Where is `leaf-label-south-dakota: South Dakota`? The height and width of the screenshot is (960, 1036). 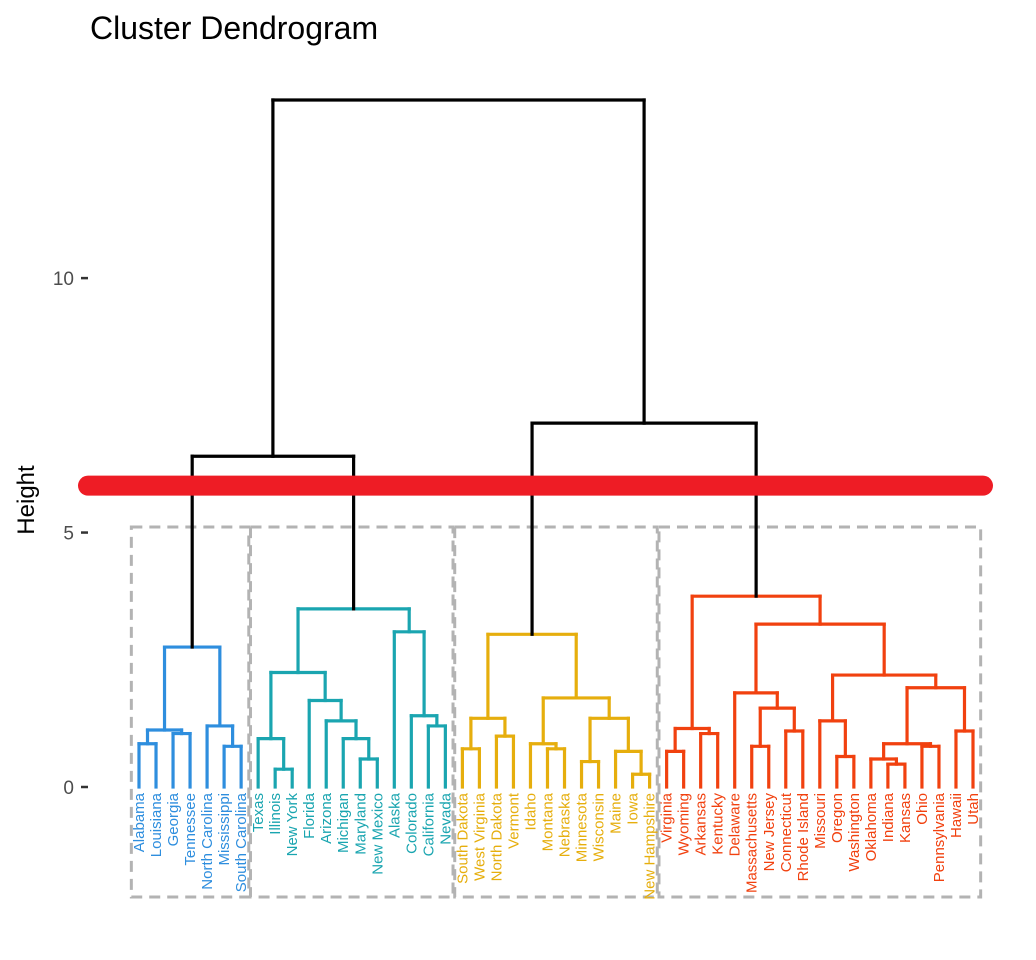
leaf-label-south-dakota: South Dakota is located at coordinates (462, 838).